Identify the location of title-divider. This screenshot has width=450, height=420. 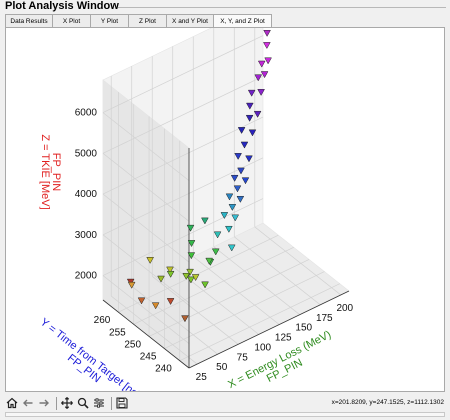
(282, 7).